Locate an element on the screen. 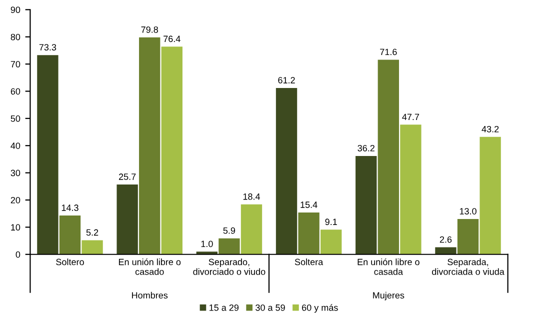 The image size is (549, 322). y-tick-label: 60 is located at coordinates (15, 91).